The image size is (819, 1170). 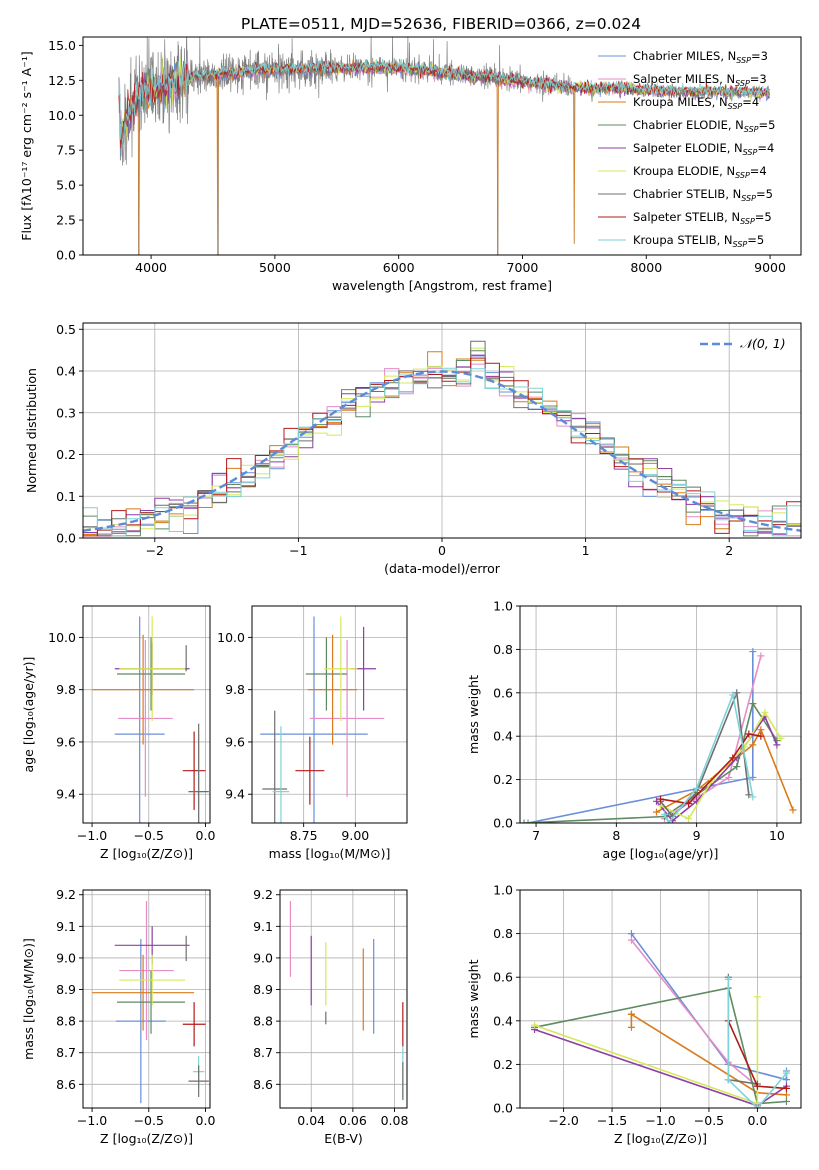 I want to click on y-tick-label: 9.1, so click(x=263, y=926).